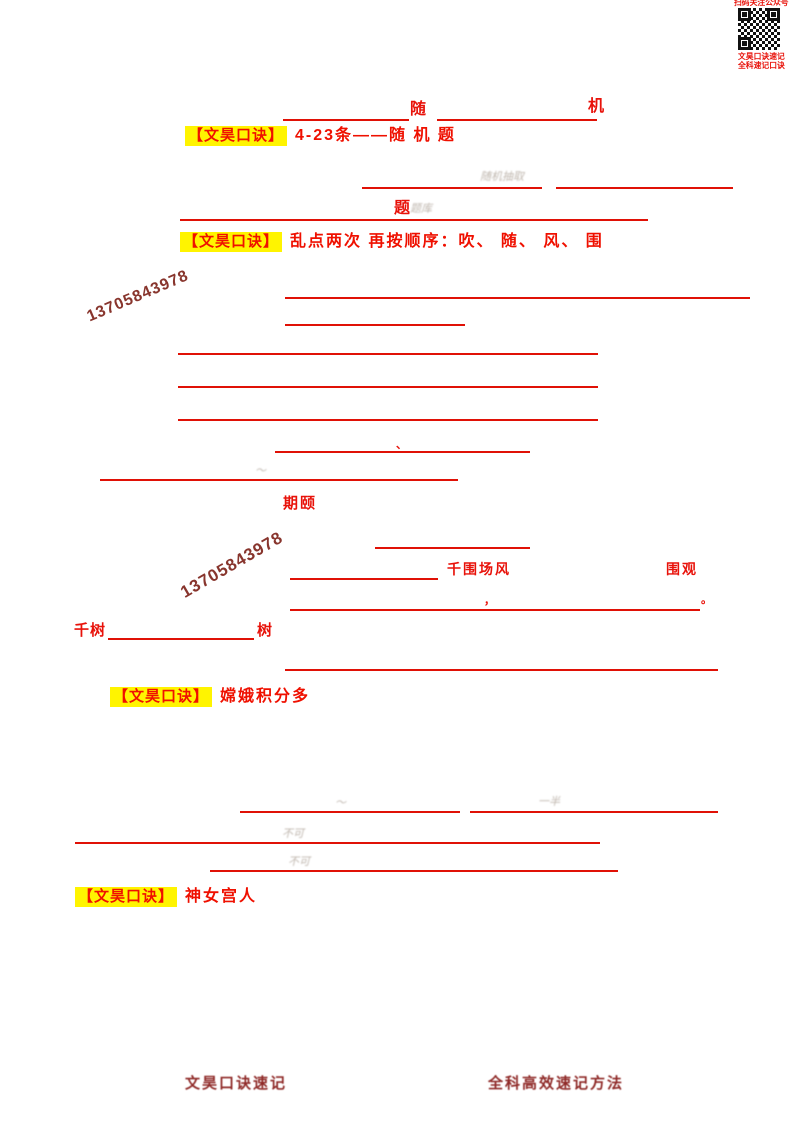 This screenshot has width=800, height=1132. What do you see at coordinates (549, 802) in the screenshot?
I see `faint-handwriting: 一半` at bounding box center [549, 802].